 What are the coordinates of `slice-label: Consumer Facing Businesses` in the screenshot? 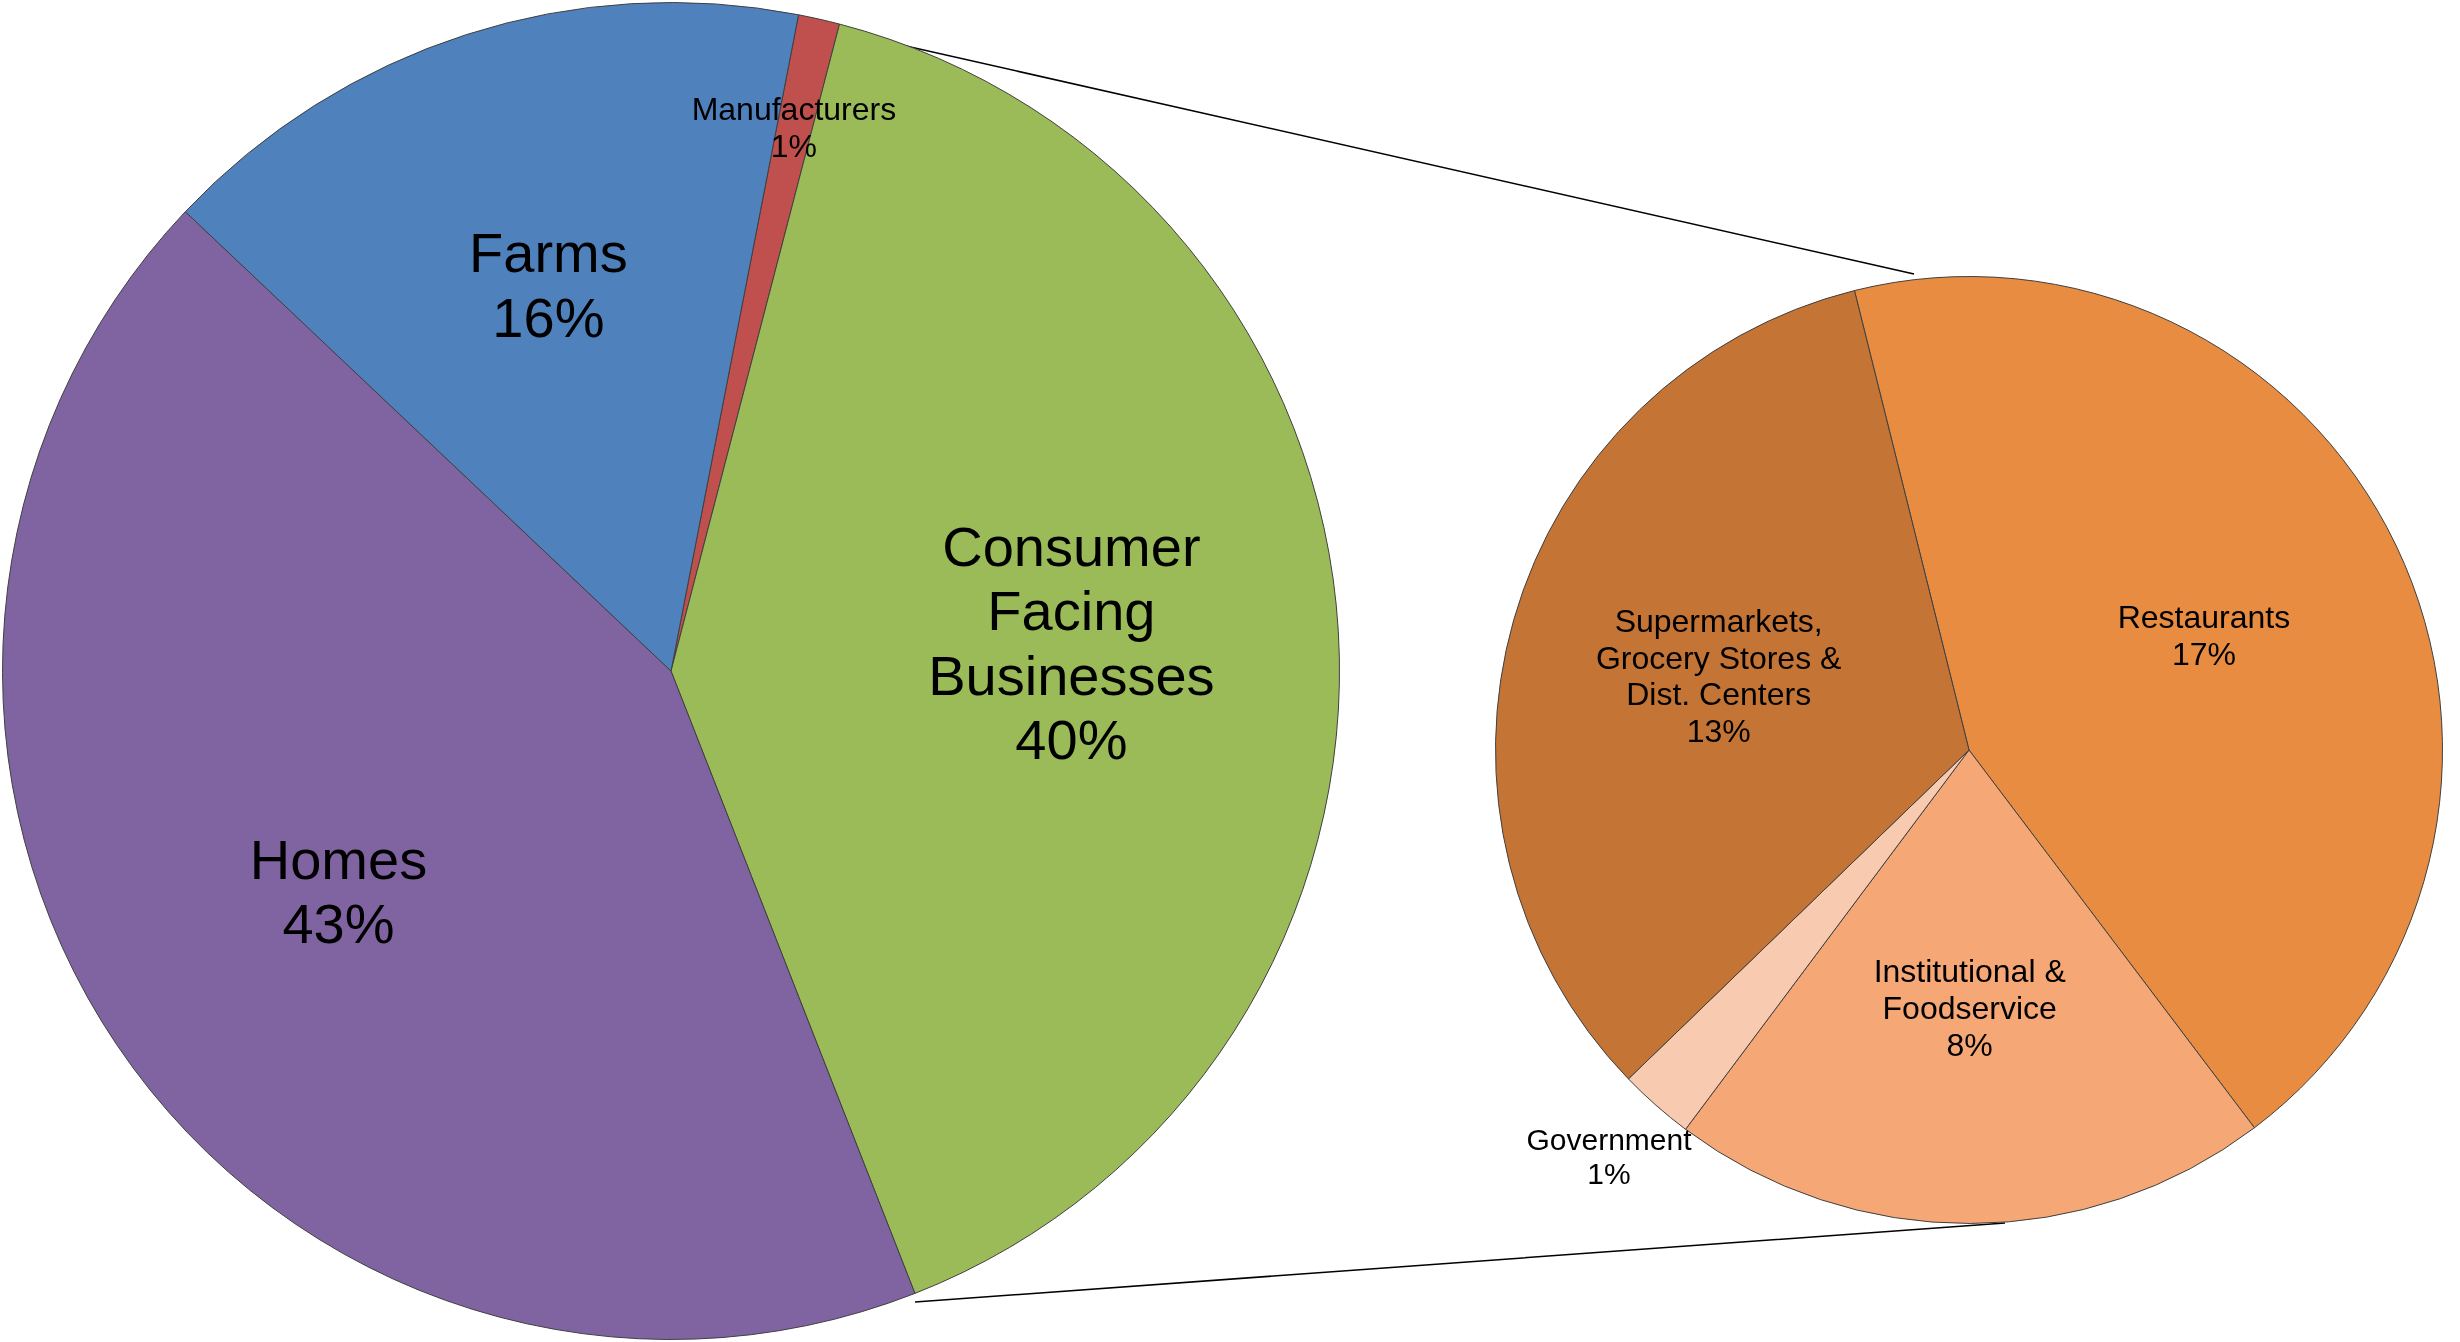 It's located at (1071, 611).